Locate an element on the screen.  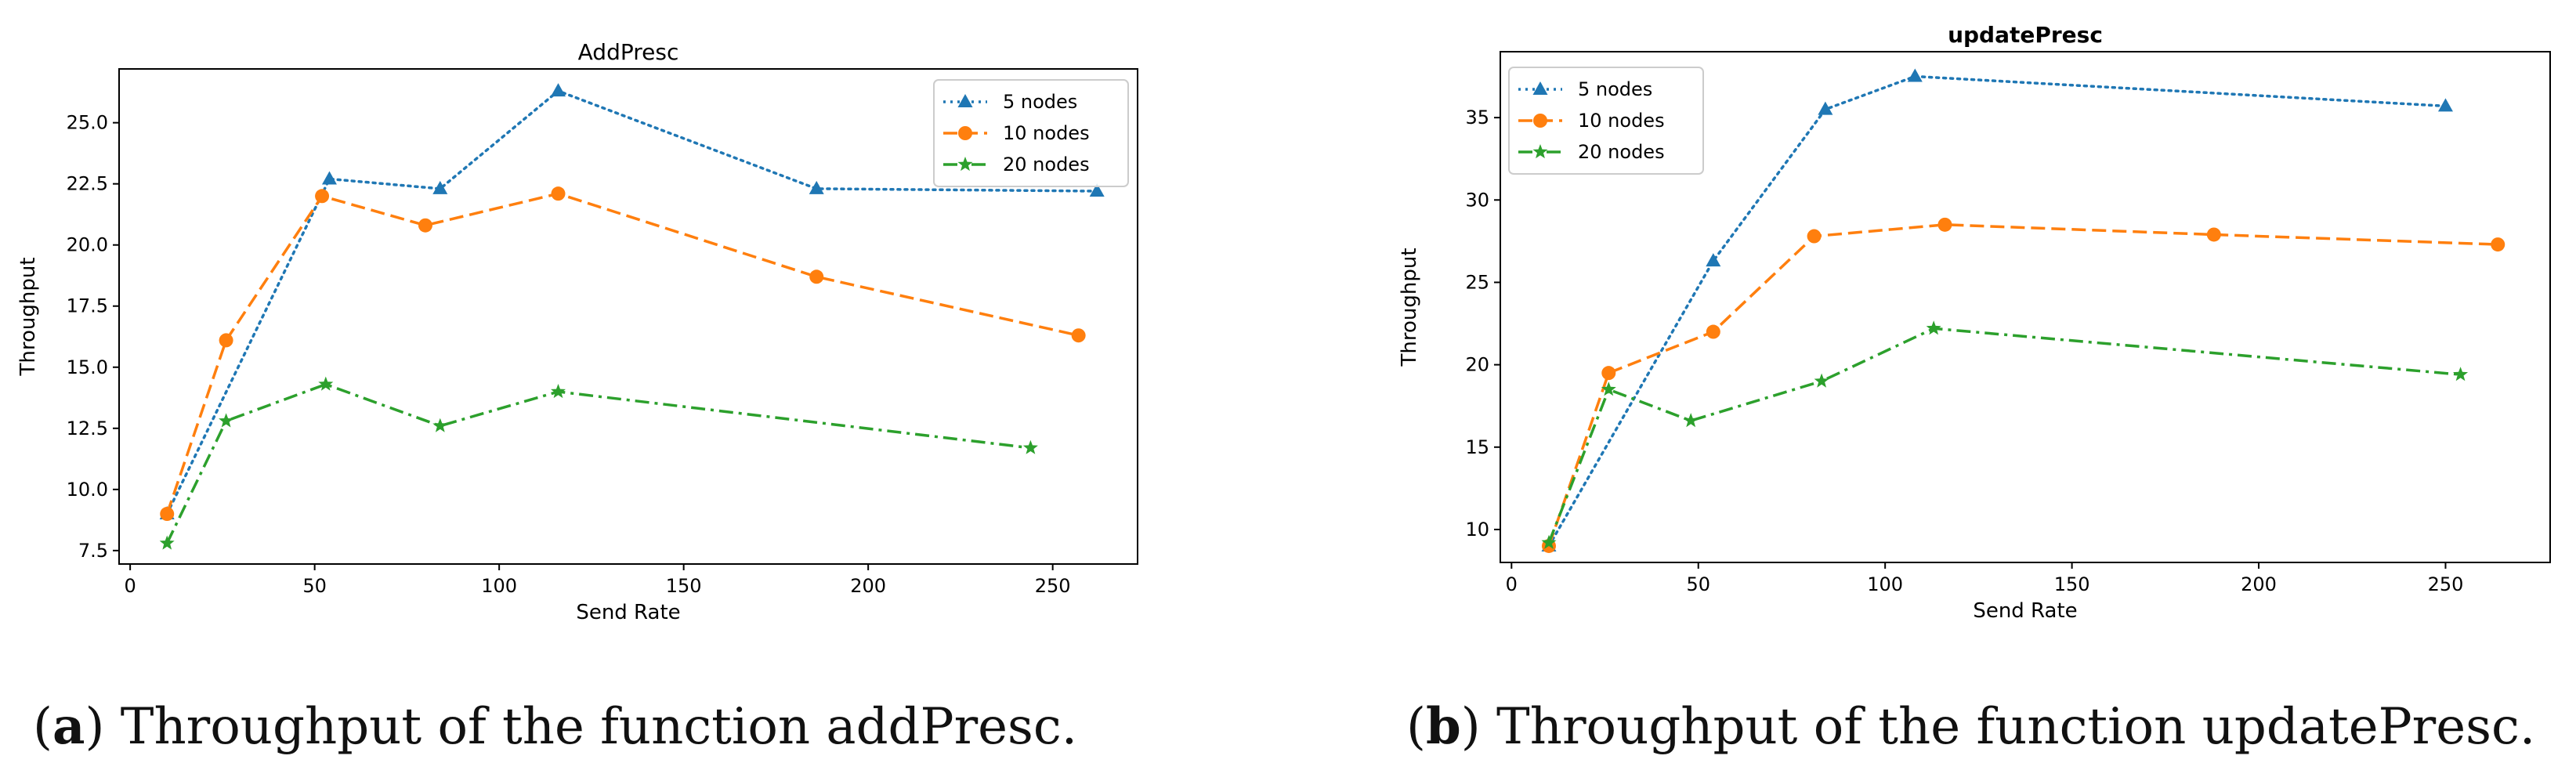
y-tick-label: 10 is located at coordinates (1477, 530).